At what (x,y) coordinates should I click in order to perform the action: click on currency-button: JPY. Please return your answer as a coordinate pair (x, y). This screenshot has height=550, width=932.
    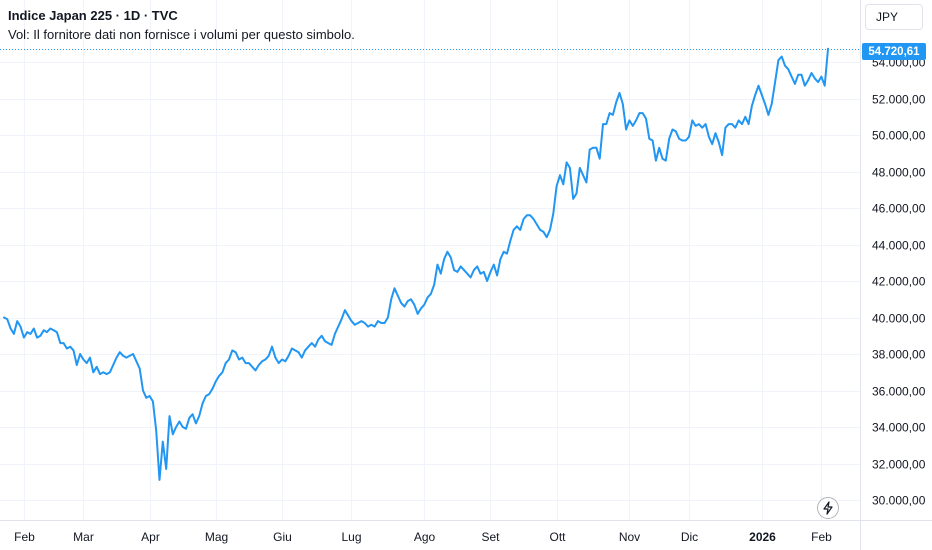
    Looking at the image, I should click on (894, 17).